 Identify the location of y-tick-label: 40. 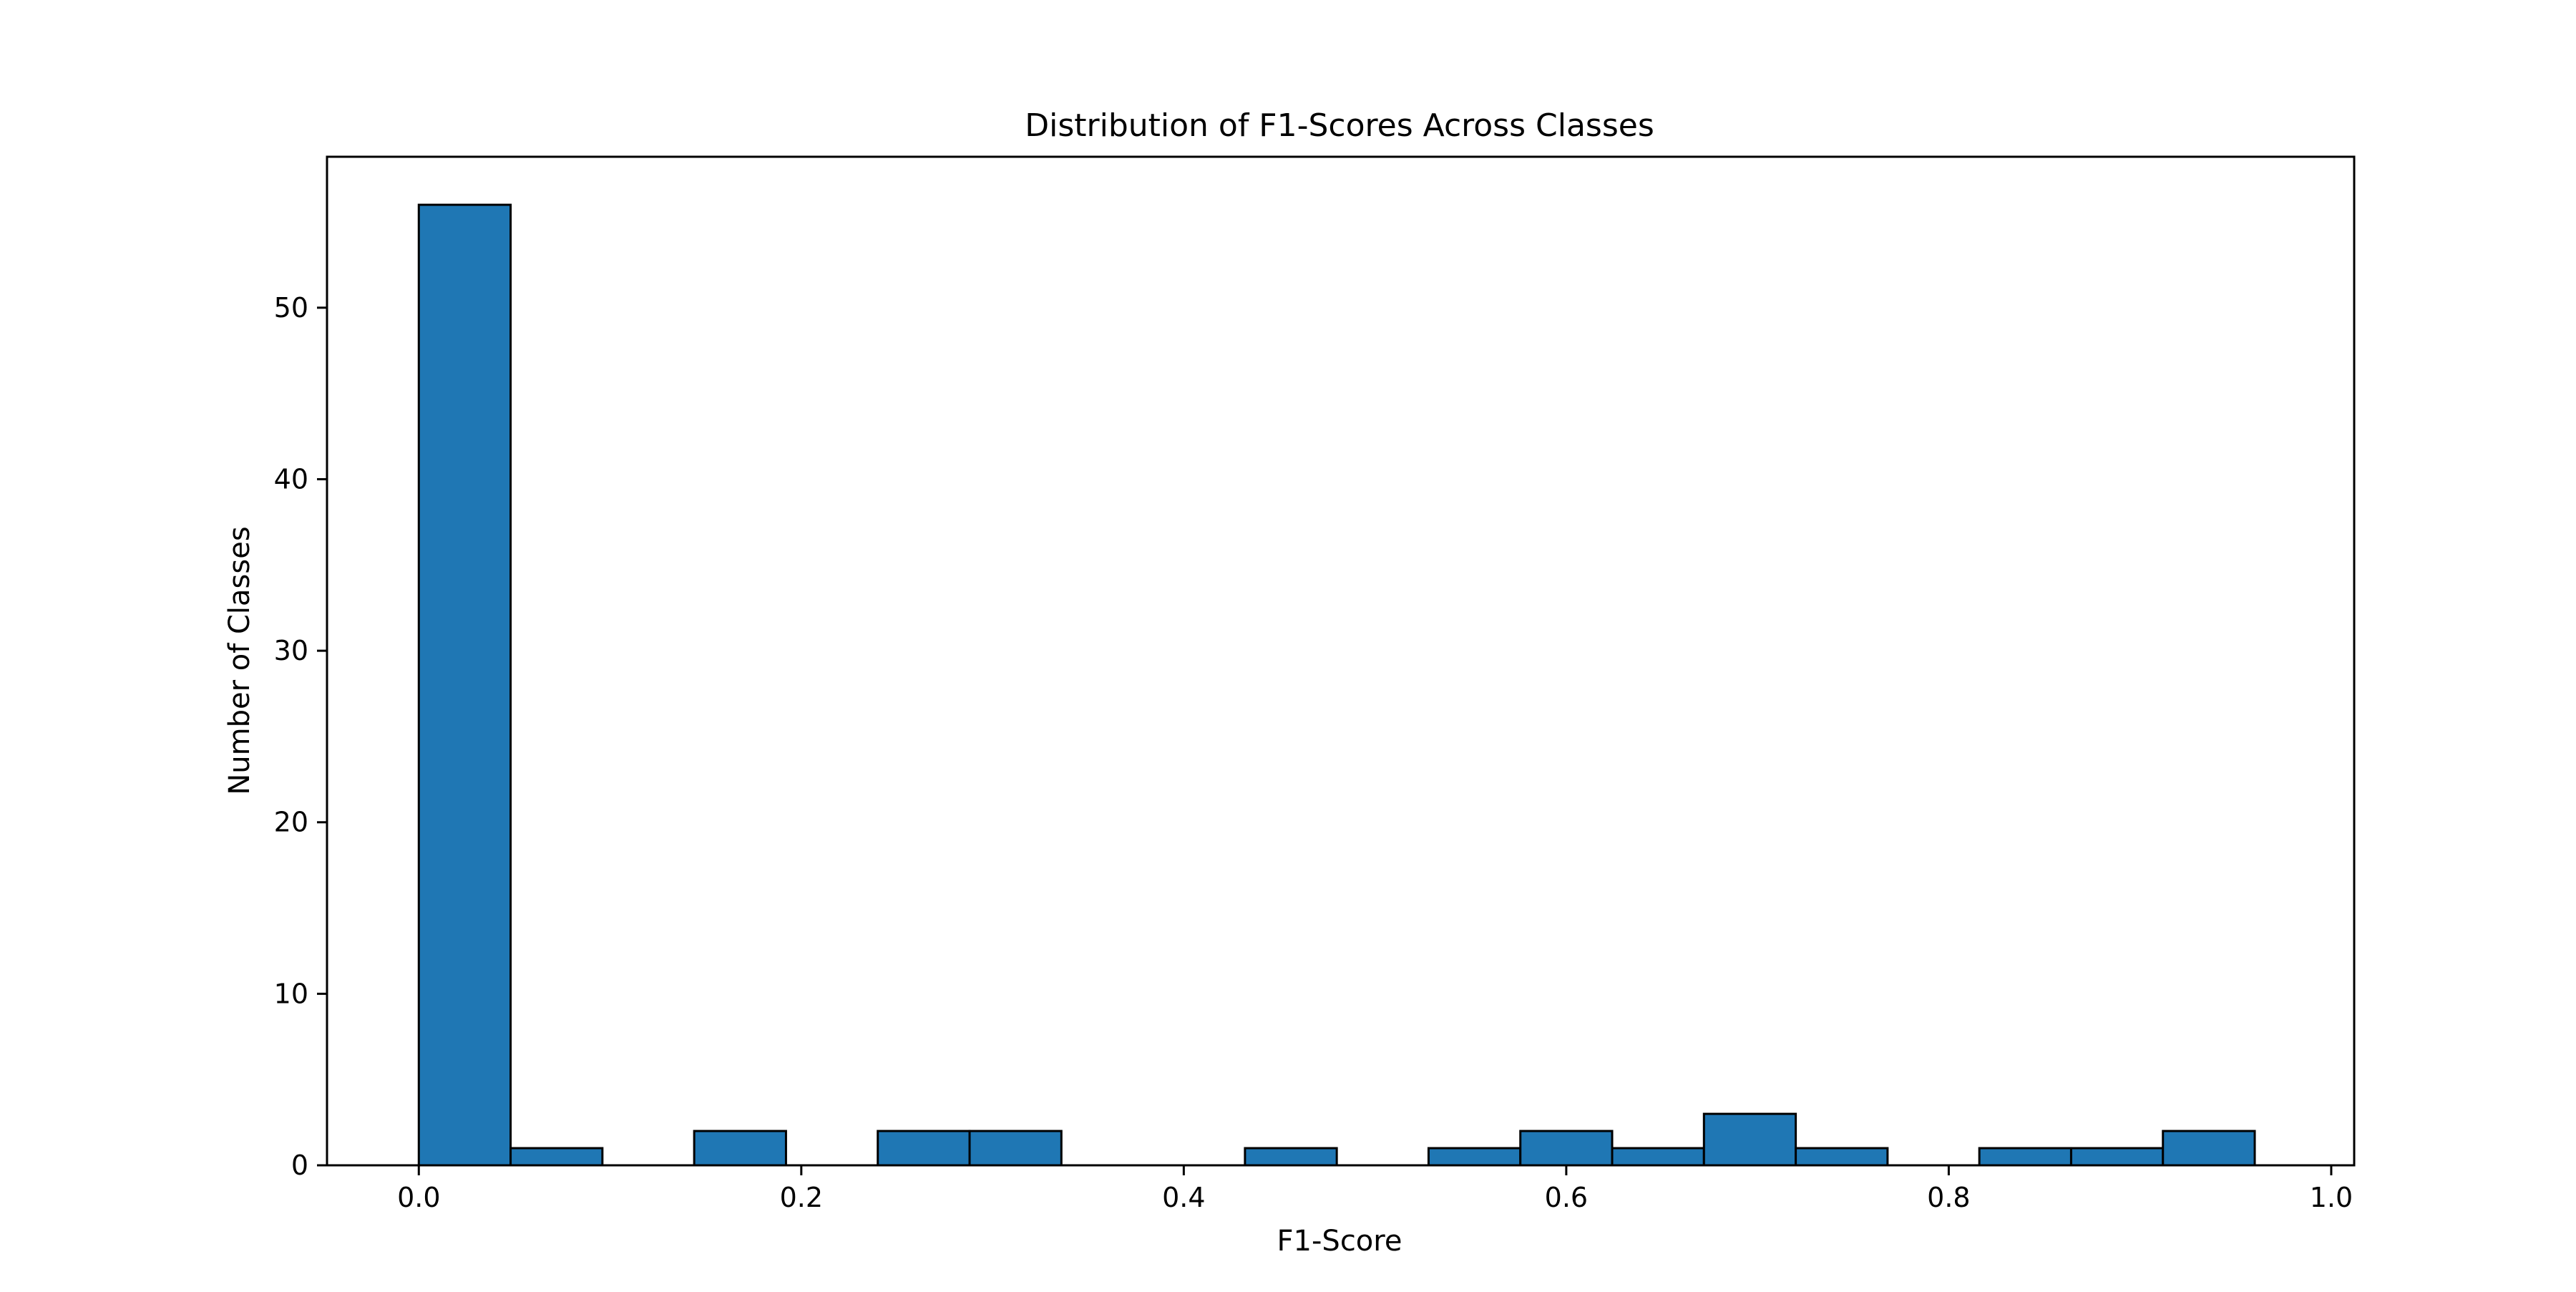
(291, 479).